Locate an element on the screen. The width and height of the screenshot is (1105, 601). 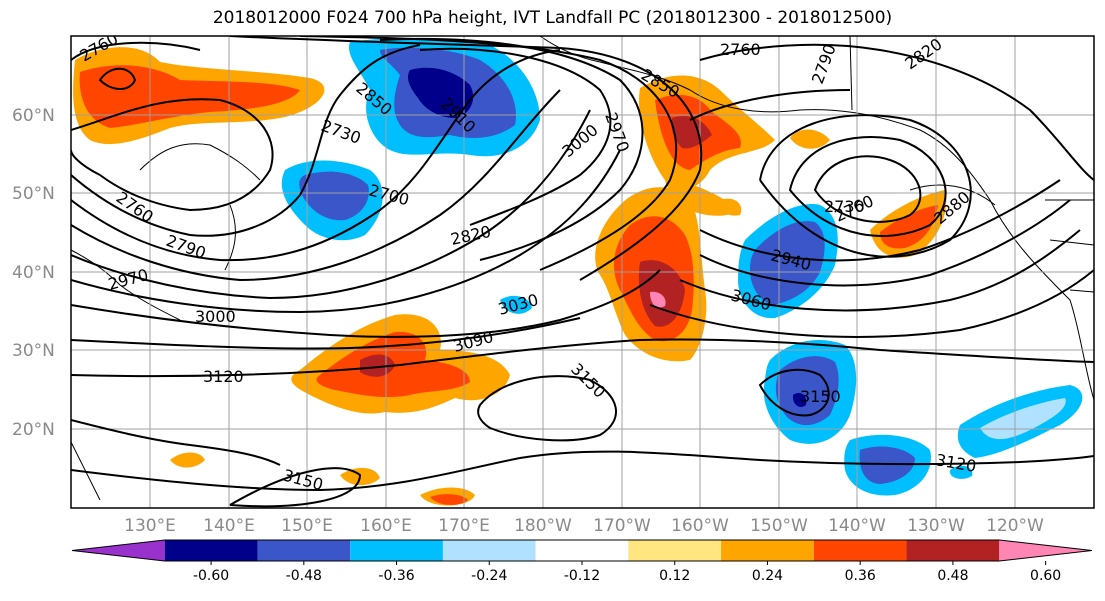
lat-label-40n: 40°N is located at coordinates (33, 273).